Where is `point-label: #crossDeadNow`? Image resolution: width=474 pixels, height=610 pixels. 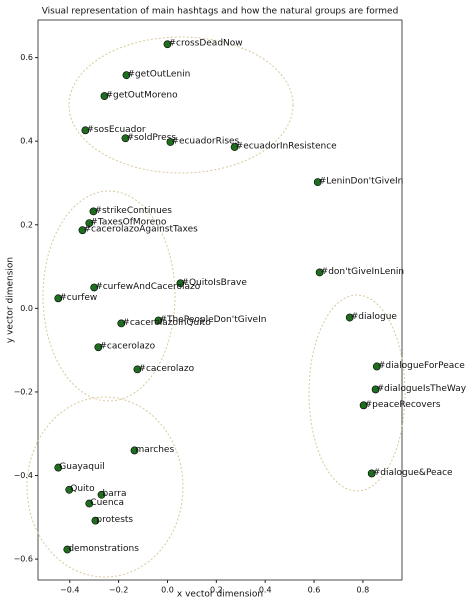
point-label: #crossDeadNow is located at coordinates (205, 44).